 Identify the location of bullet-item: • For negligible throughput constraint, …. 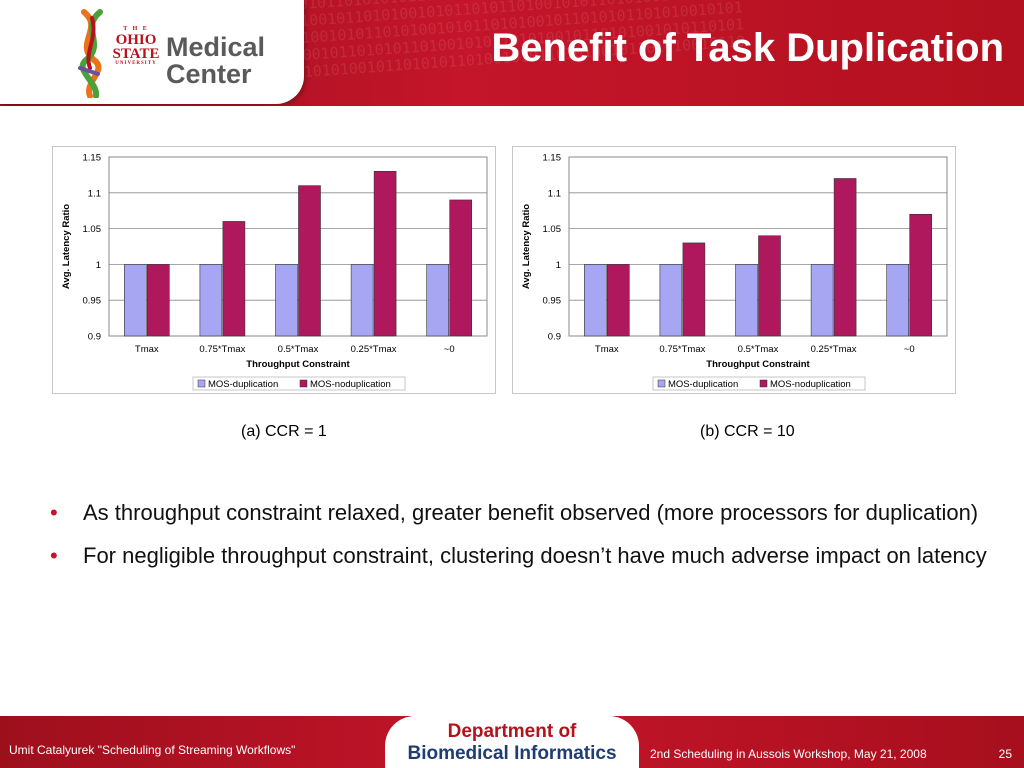
(520, 556).